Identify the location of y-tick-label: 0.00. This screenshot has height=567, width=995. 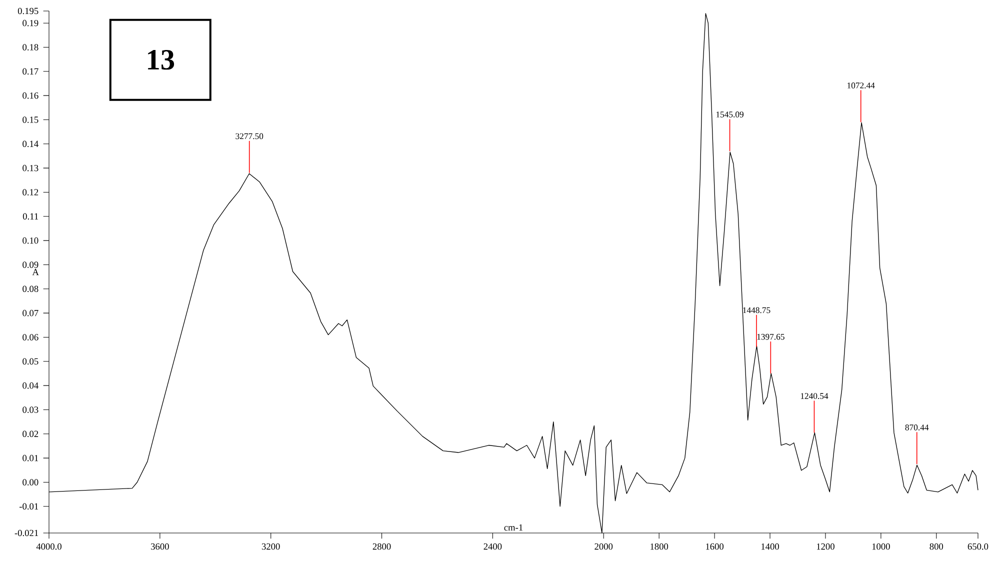
(30, 482).